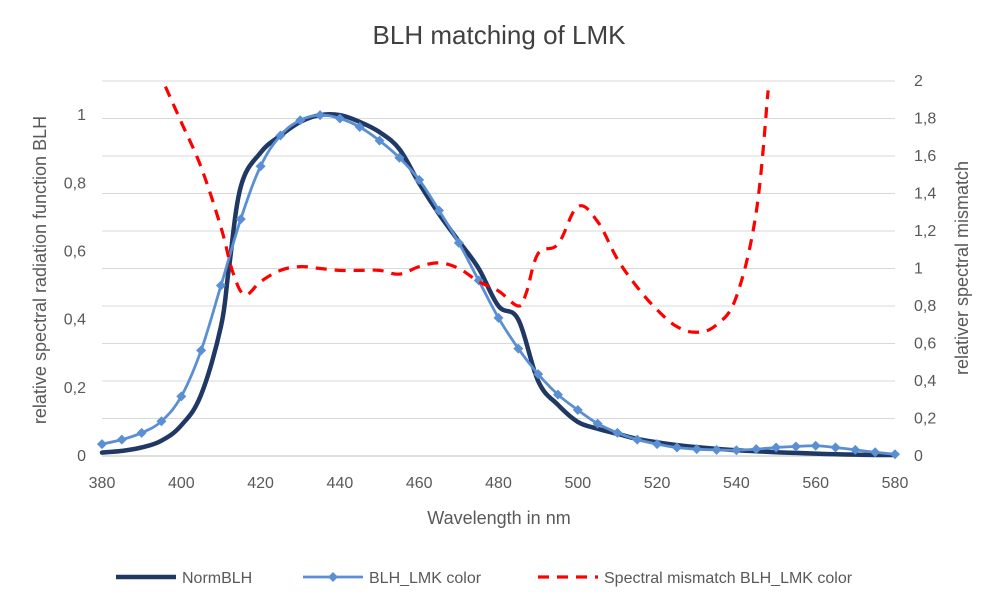 The width and height of the screenshot is (998, 611). Describe the element at coordinates (925, 194) in the screenshot. I see `y2-tick-label: 1,4` at that location.